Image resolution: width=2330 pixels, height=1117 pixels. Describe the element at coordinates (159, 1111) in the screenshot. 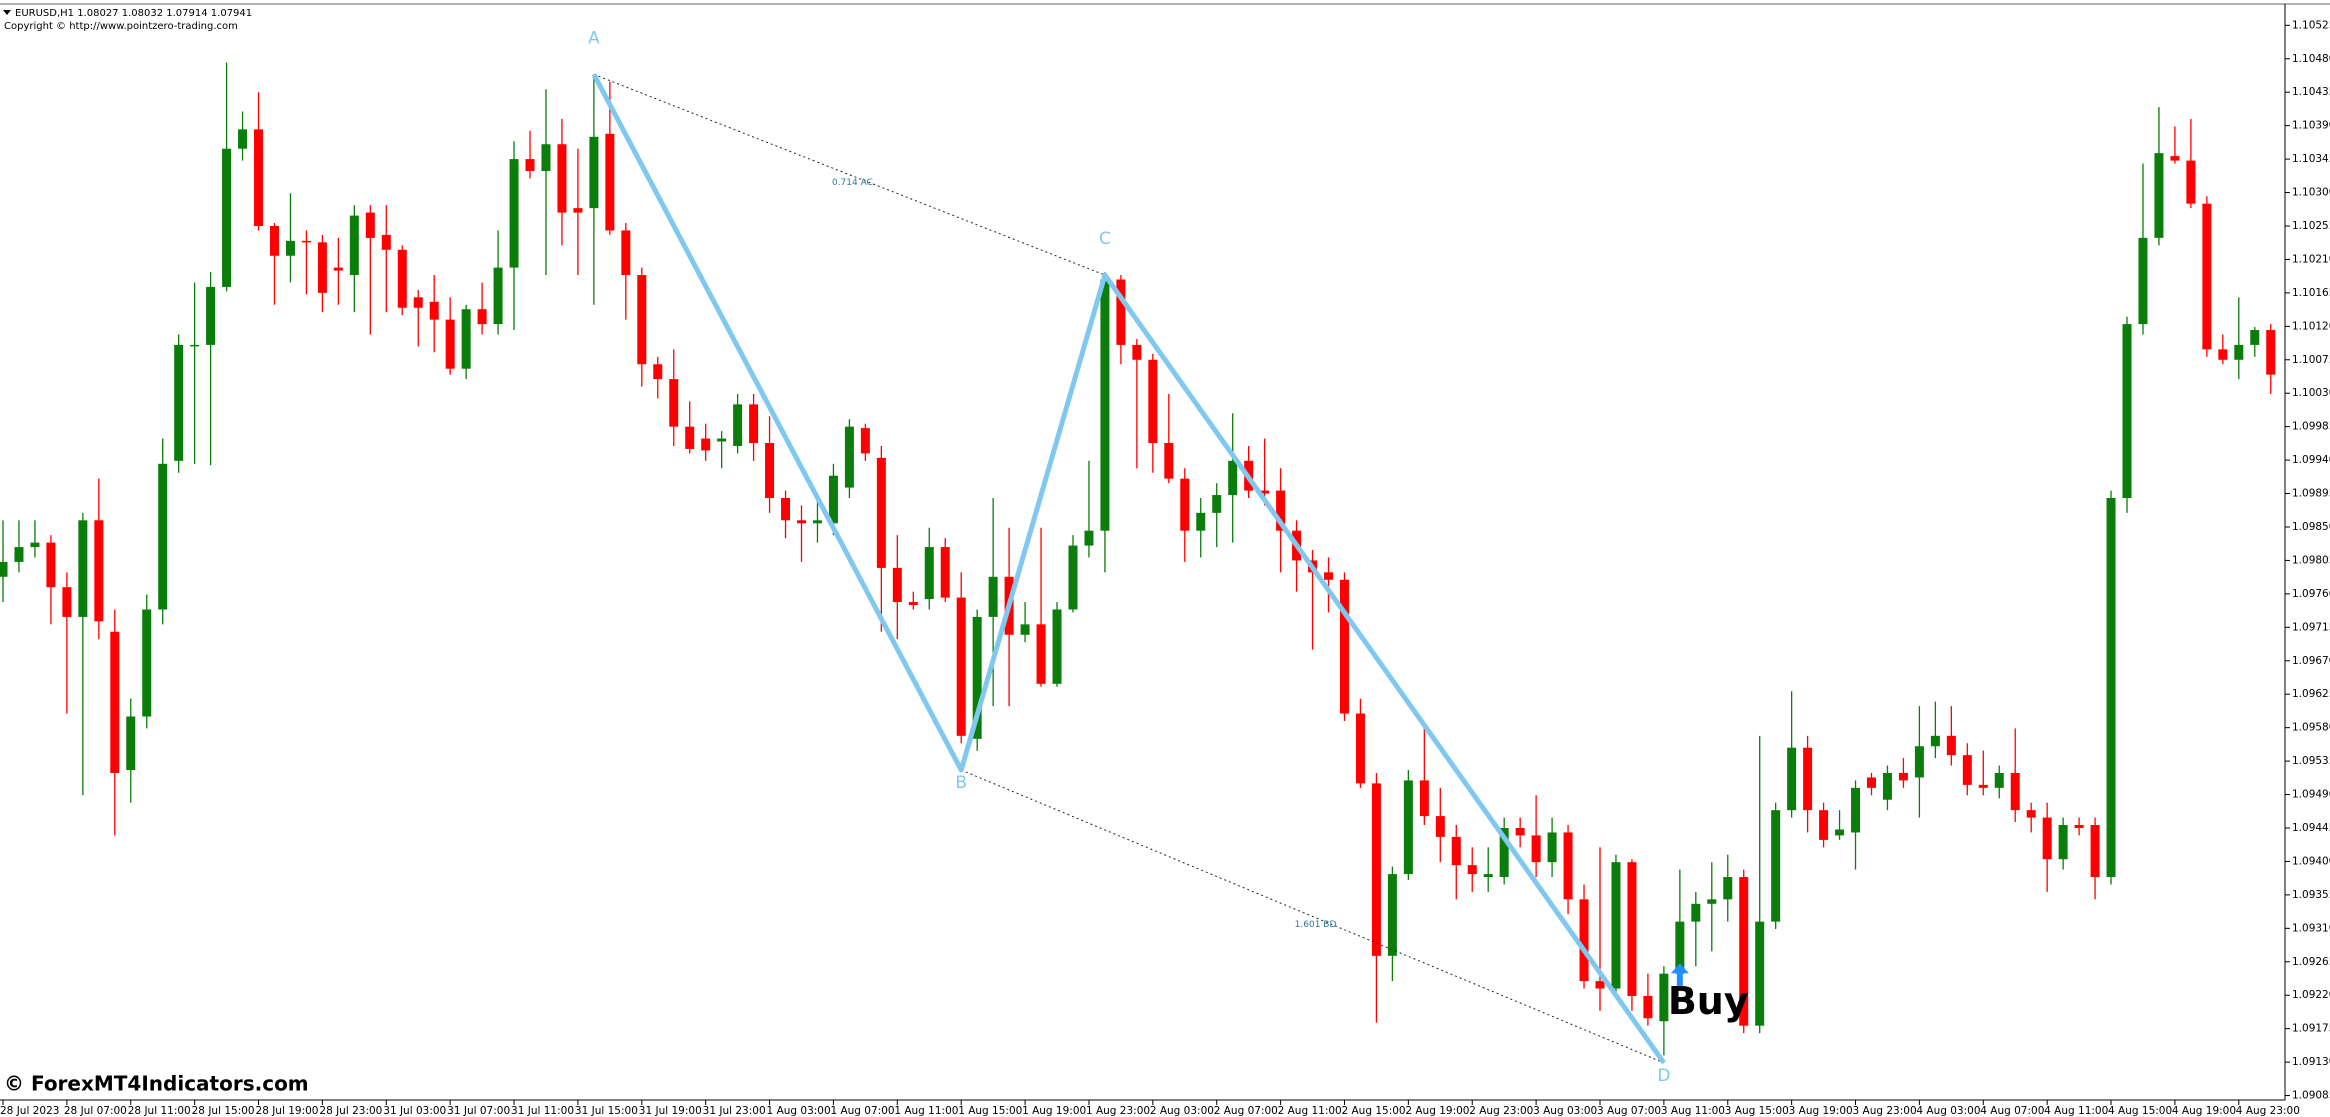

I see `x-tick-label: 28 Jul 11:00` at that location.